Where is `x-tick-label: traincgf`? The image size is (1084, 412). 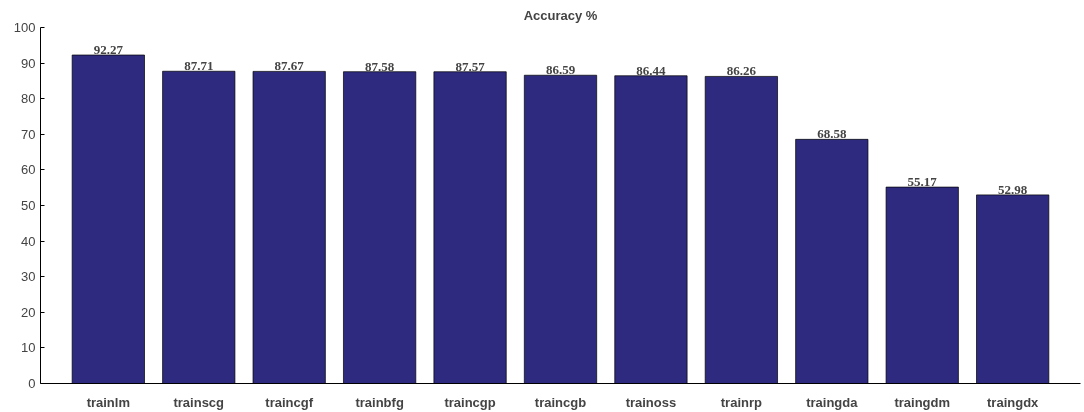 x-tick-label: traincgf is located at coordinates (289, 402).